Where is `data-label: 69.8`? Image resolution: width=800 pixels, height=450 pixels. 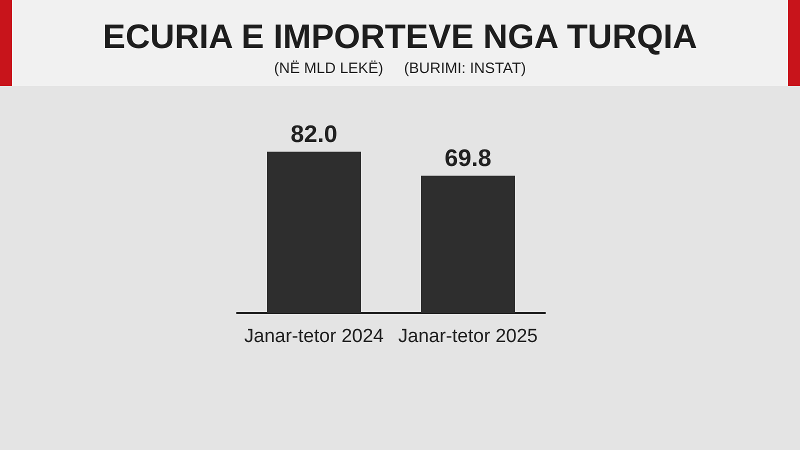
data-label: 69.8 is located at coordinates (468, 158).